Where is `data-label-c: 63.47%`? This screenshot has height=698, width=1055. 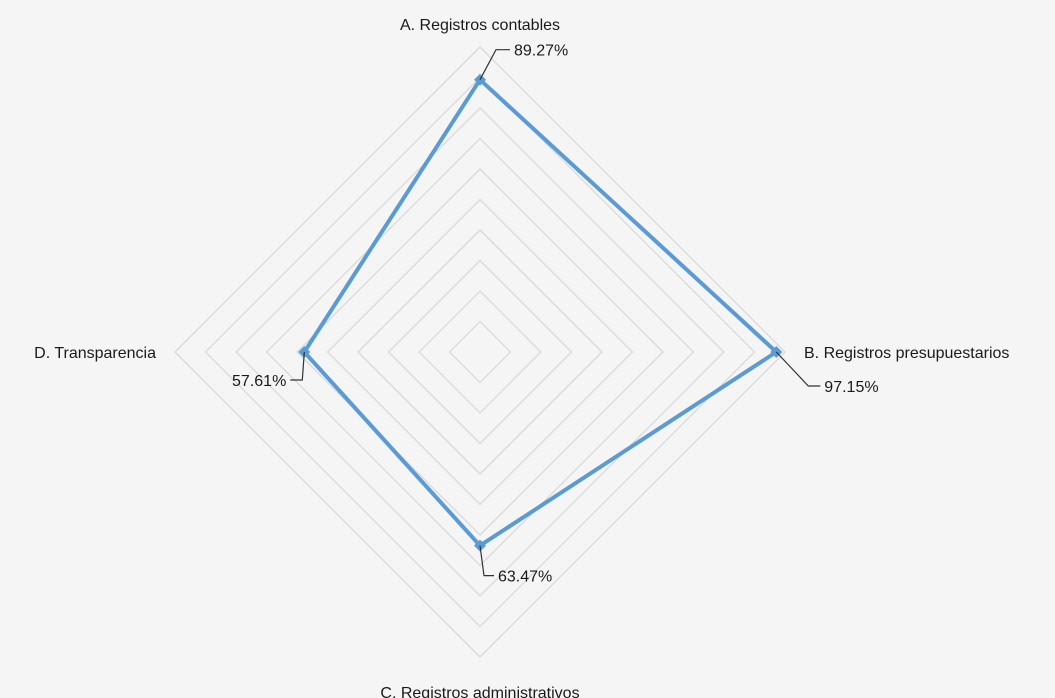 data-label-c: 63.47% is located at coordinates (525, 577).